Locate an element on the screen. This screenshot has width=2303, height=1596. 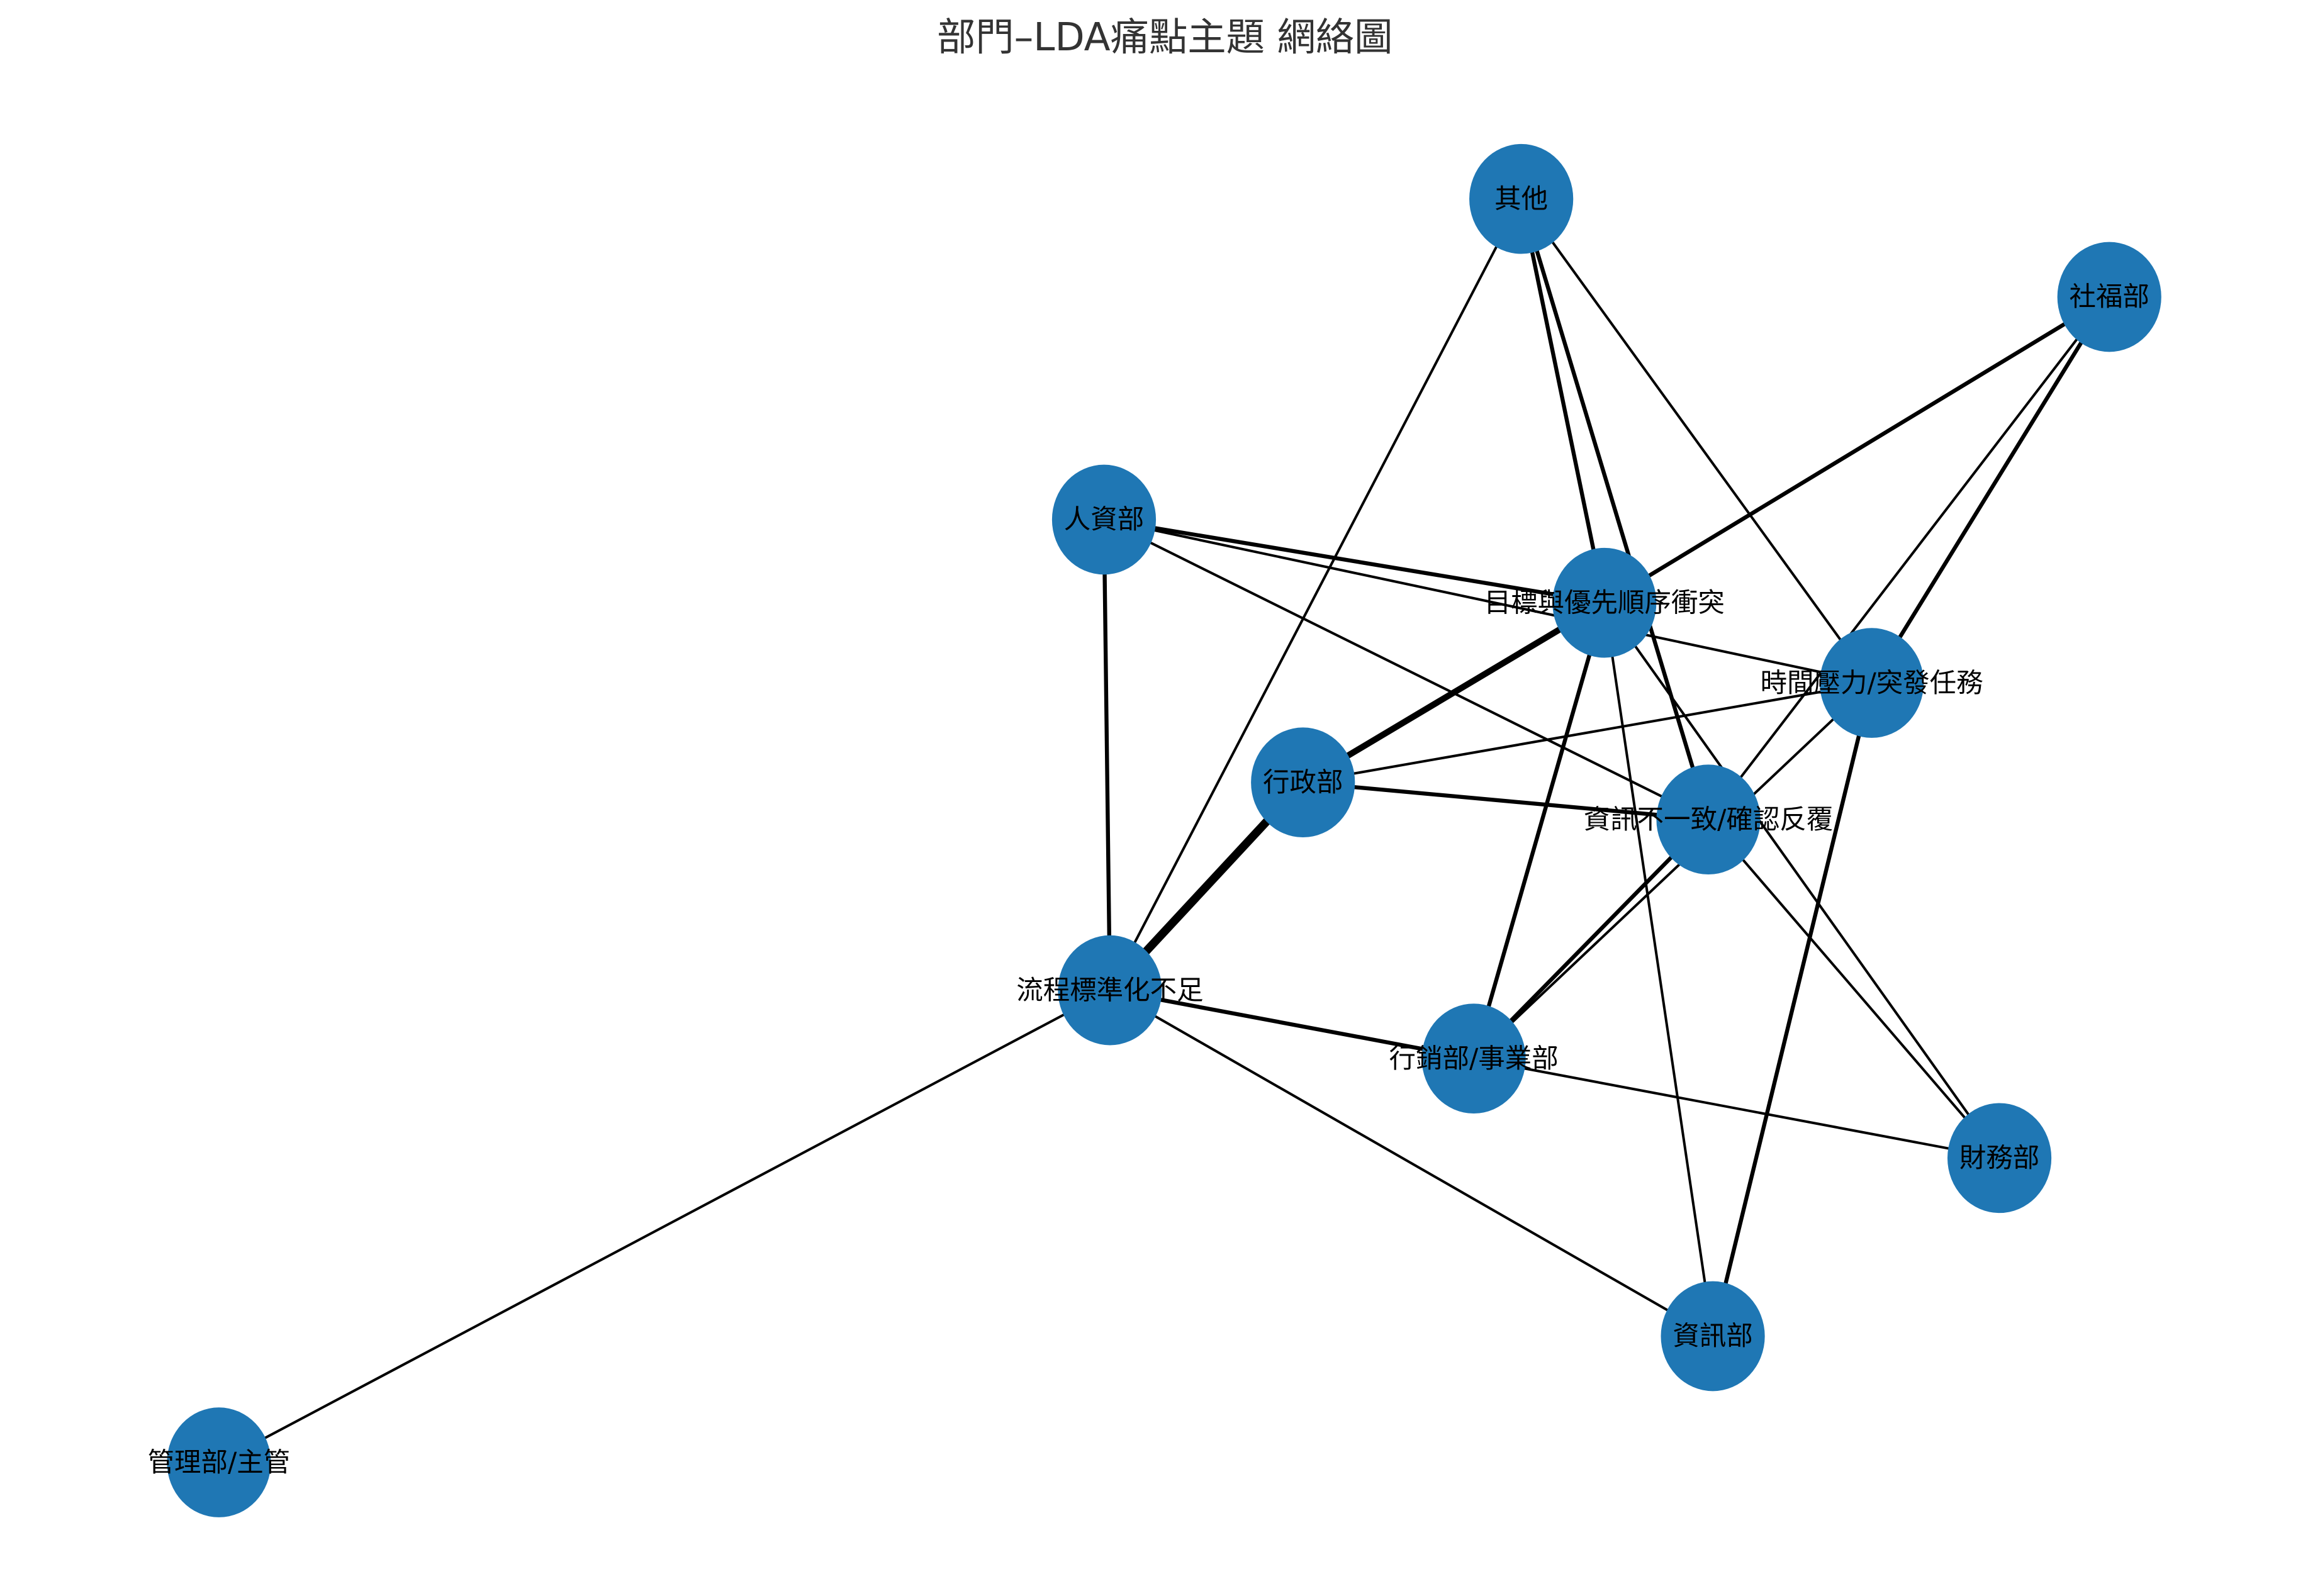
node-label: 時間壓力/突發任務 is located at coordinates (1872, 683).